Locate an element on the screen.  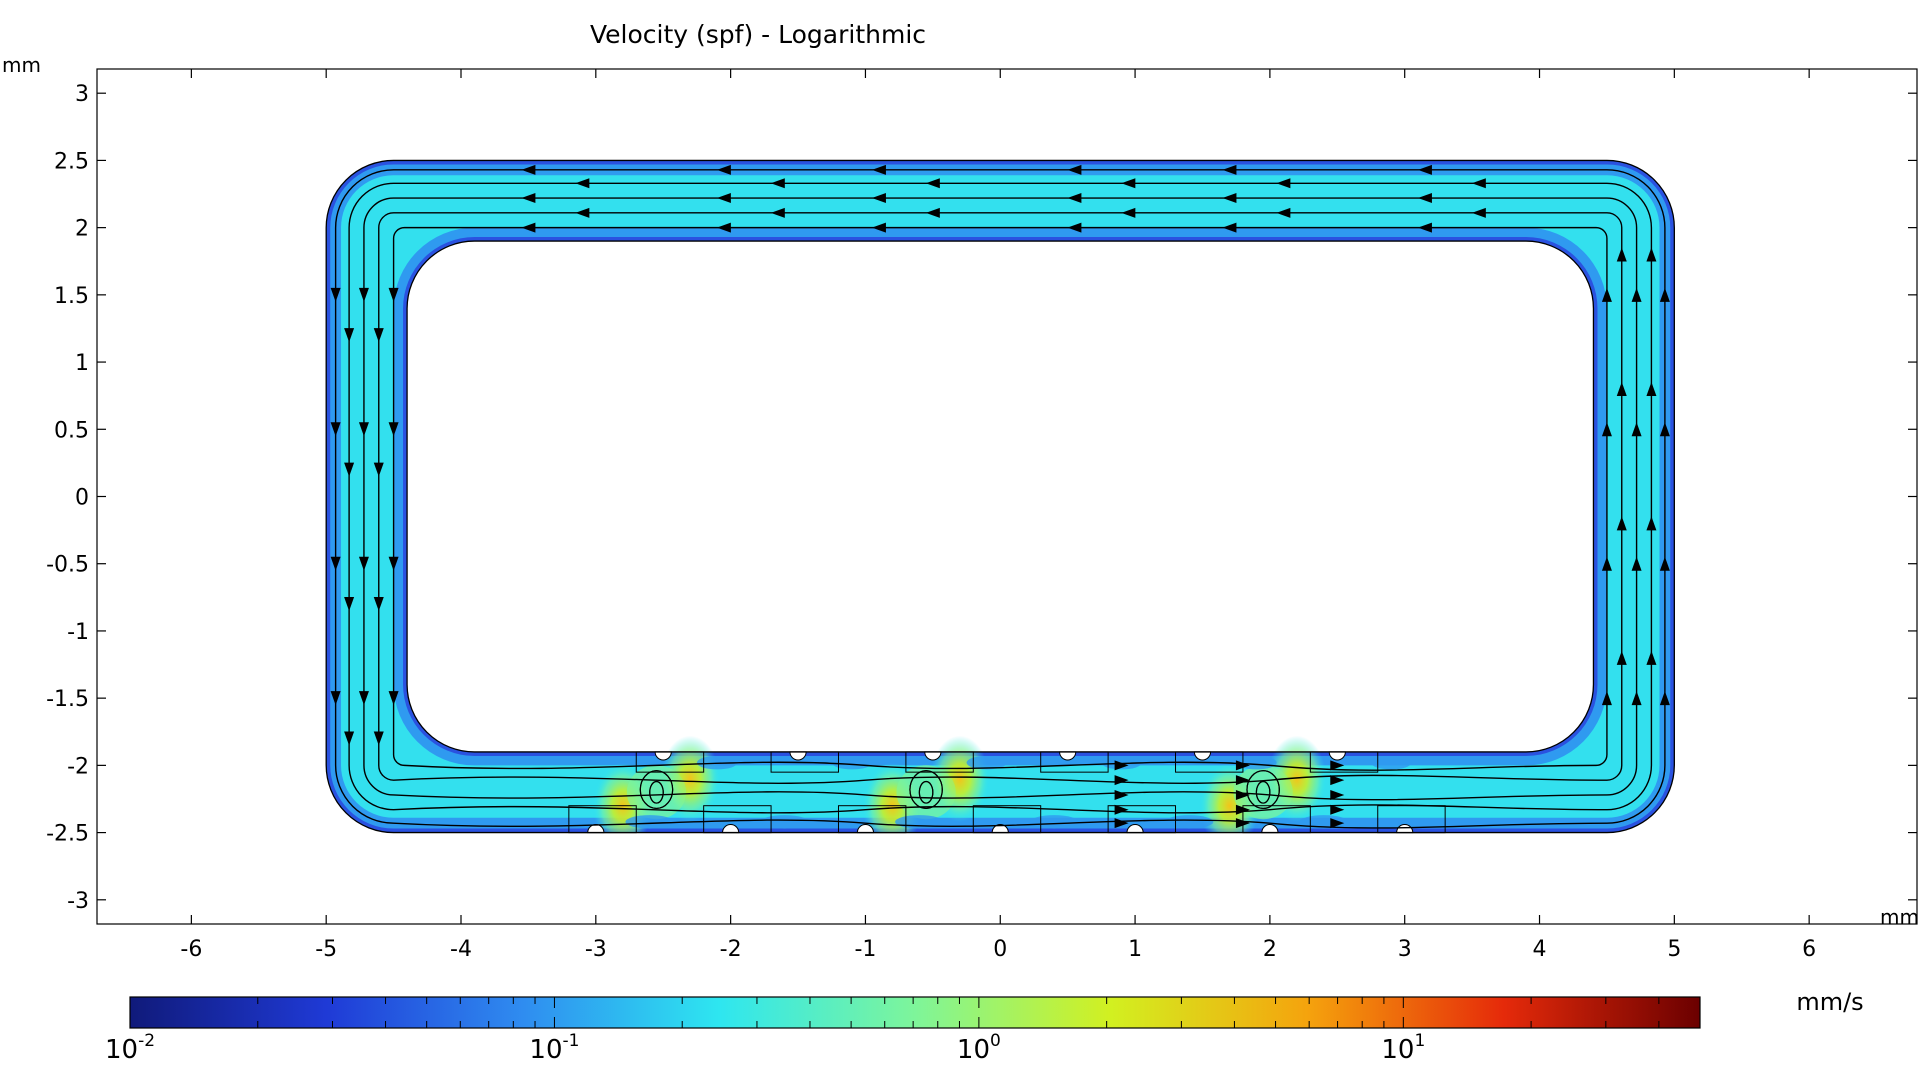
x-tick-label: 2 is located at coordinates (1270, 949).